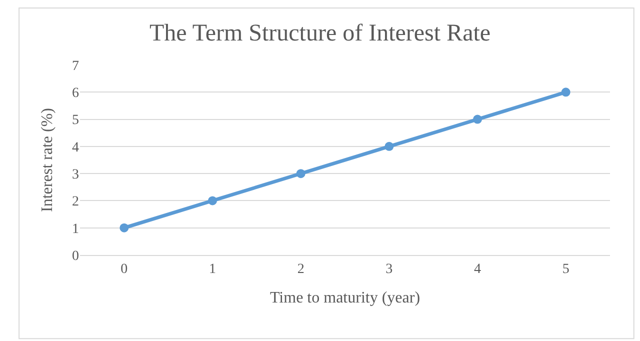 The image size is (640, 341). I want to click on y-tick-label: 2, so click(75, 202).